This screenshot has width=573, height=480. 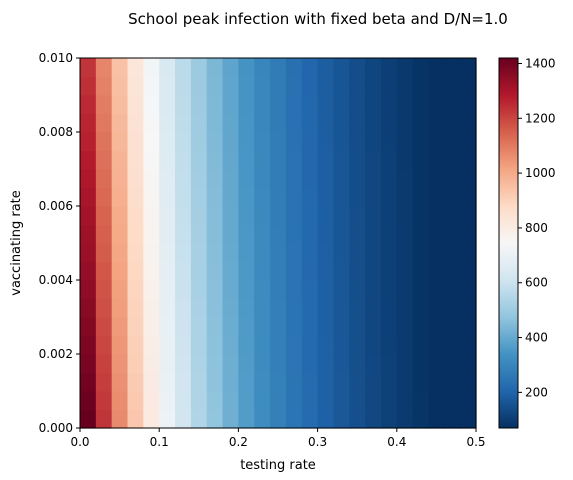 I want to click on y-tick-label: 0.008, so click(x=56, y=132).